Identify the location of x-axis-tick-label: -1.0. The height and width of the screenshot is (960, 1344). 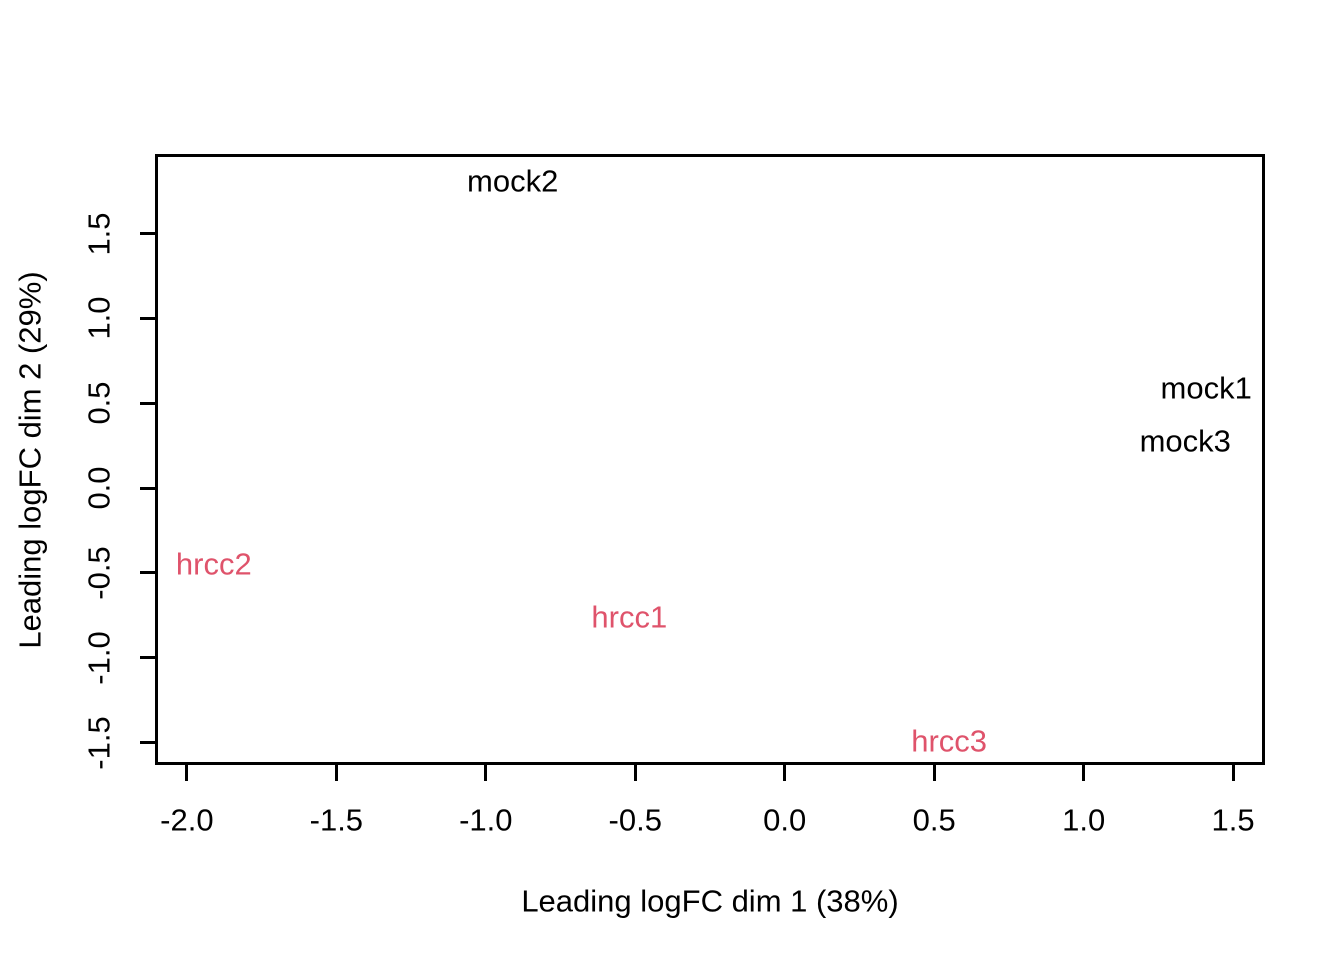
(486, 820).